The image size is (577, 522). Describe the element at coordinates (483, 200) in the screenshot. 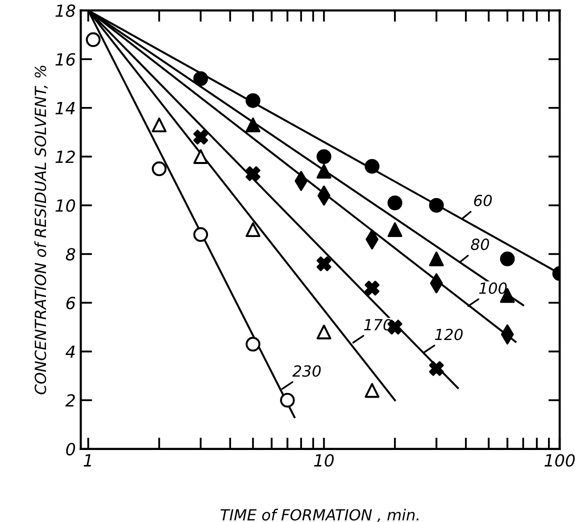

I see `annotation: 60` at that location.